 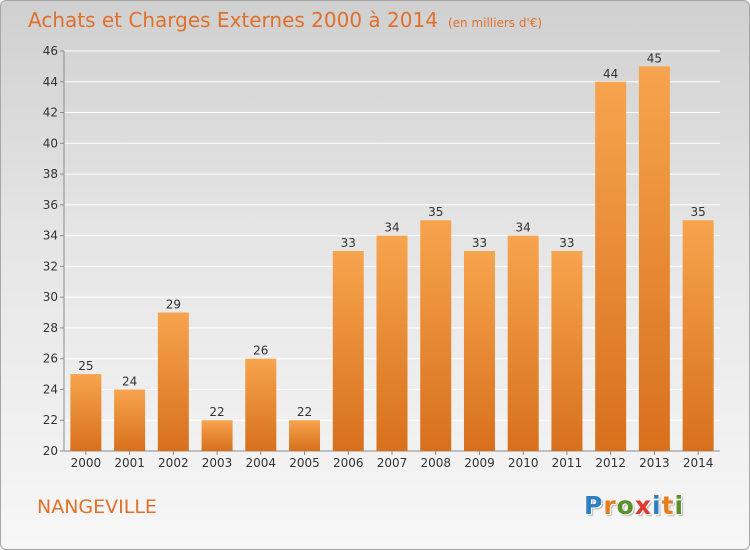 What do you see at coordinates (50, 82) in the screenshot?
I see `y-tick-label: 44` at bounding box center [50, 82].